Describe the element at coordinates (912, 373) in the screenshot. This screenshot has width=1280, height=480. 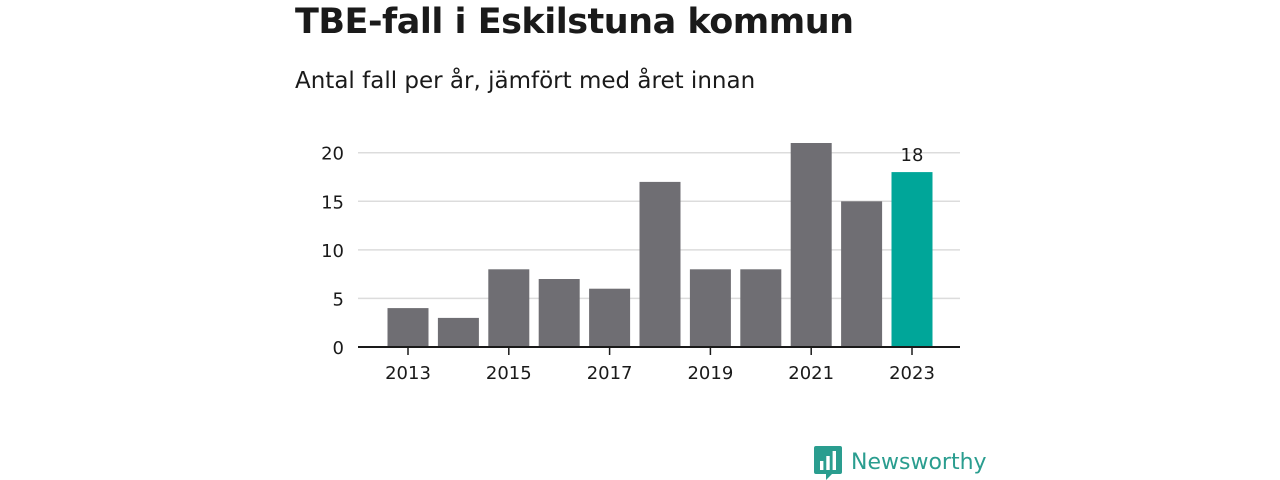
I see `x-tick-label: 2023` at that location.